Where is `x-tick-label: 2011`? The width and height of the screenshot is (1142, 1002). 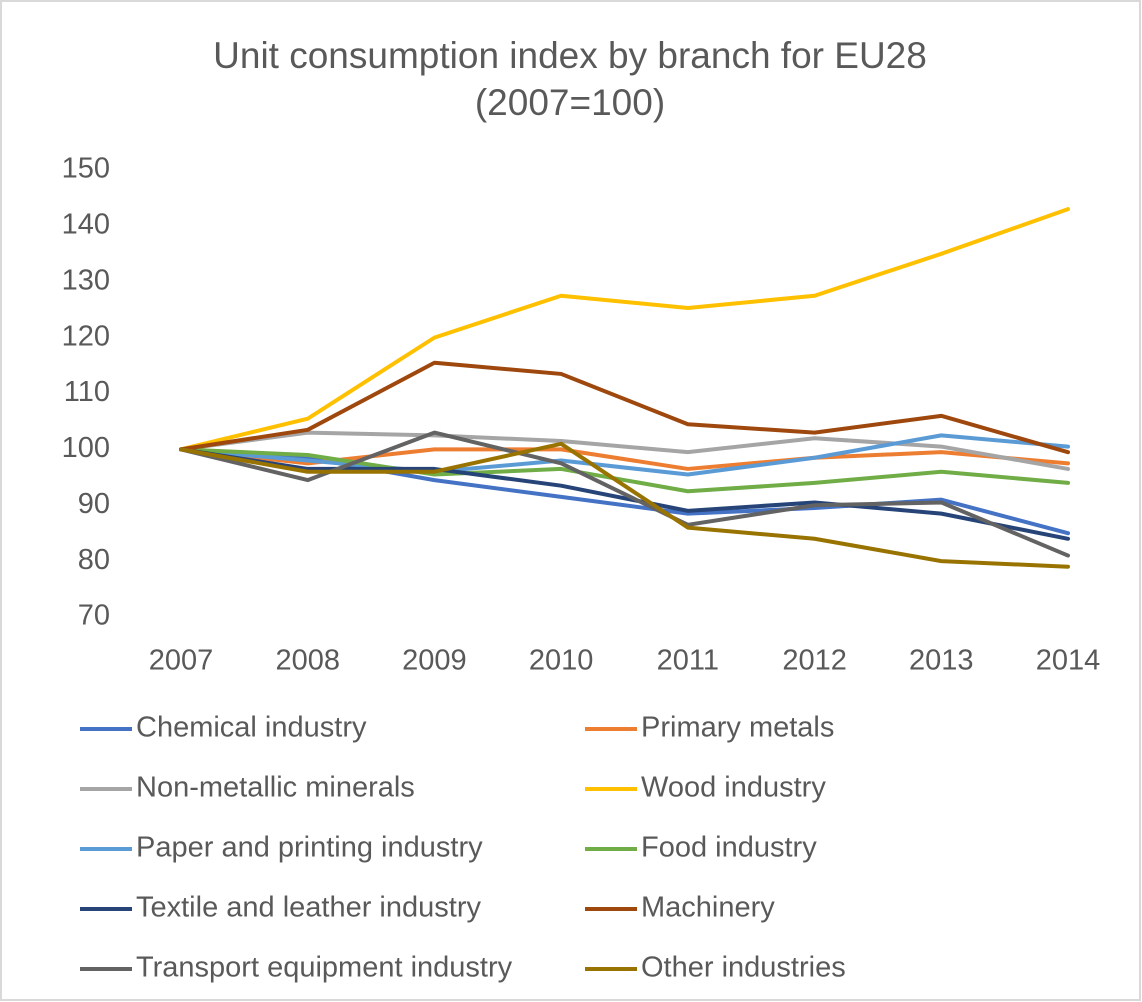
x-tick-label: 2011 is located at coordinates (688, 661).